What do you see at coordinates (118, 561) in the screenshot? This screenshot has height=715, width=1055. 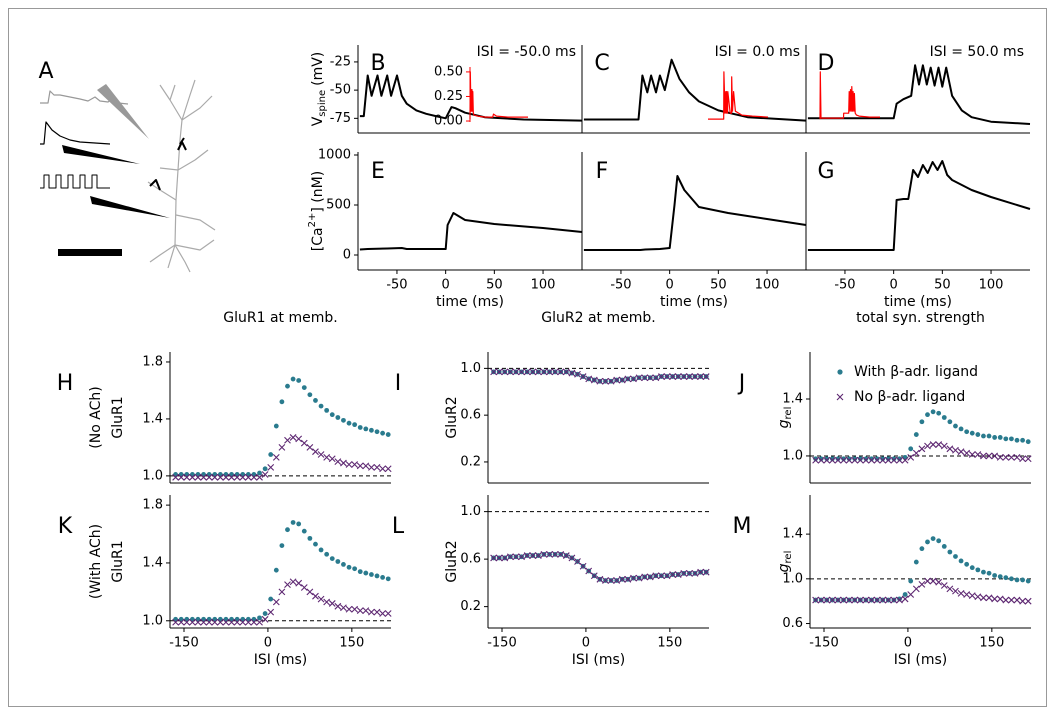 I see `y-axis-label: GluR1` at bounding box center [118, 561].